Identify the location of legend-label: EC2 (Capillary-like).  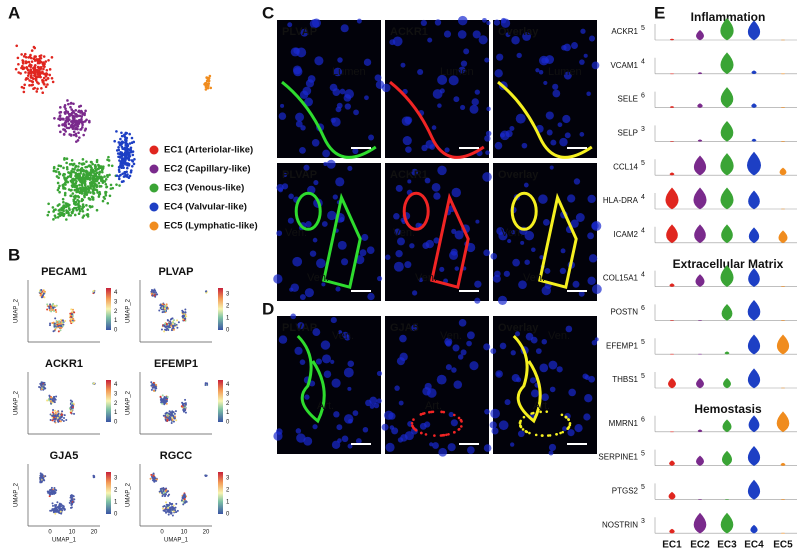
(207, 169).